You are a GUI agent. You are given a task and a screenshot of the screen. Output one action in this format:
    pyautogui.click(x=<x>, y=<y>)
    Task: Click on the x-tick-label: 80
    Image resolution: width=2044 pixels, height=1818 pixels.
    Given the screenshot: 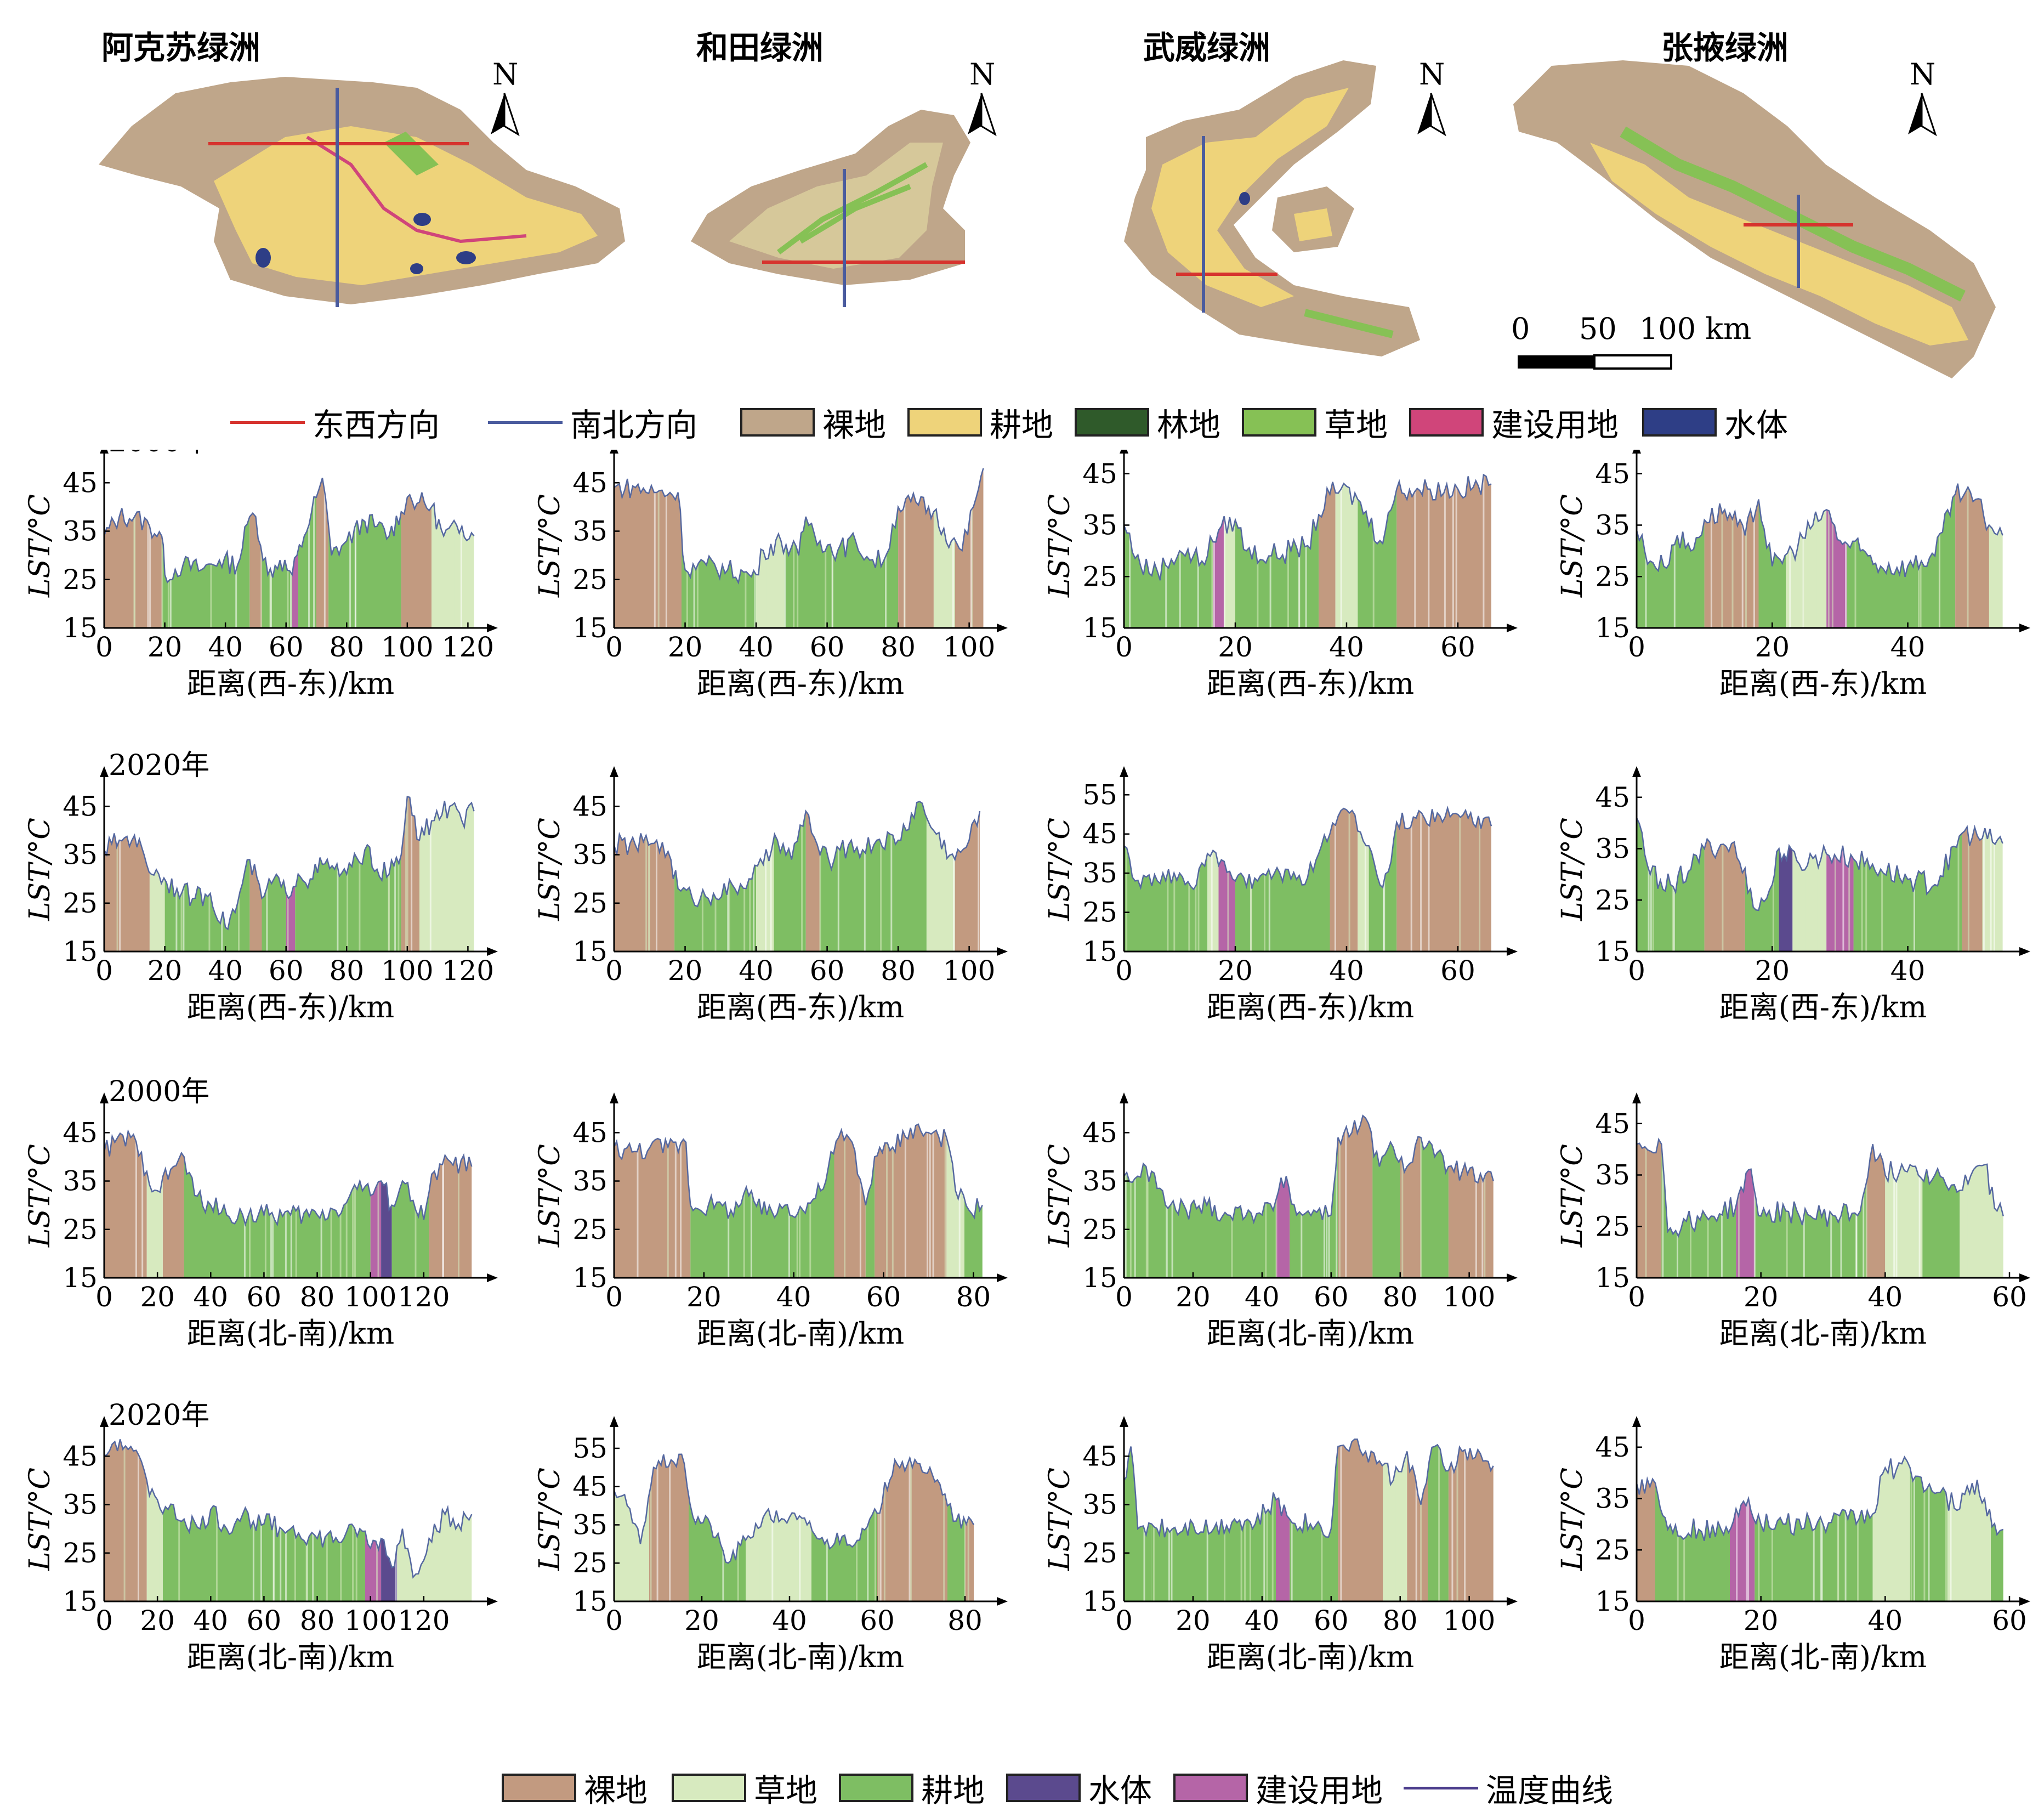 What is the action you would take?
    pyautogui.click(x=973, y=1297)
    